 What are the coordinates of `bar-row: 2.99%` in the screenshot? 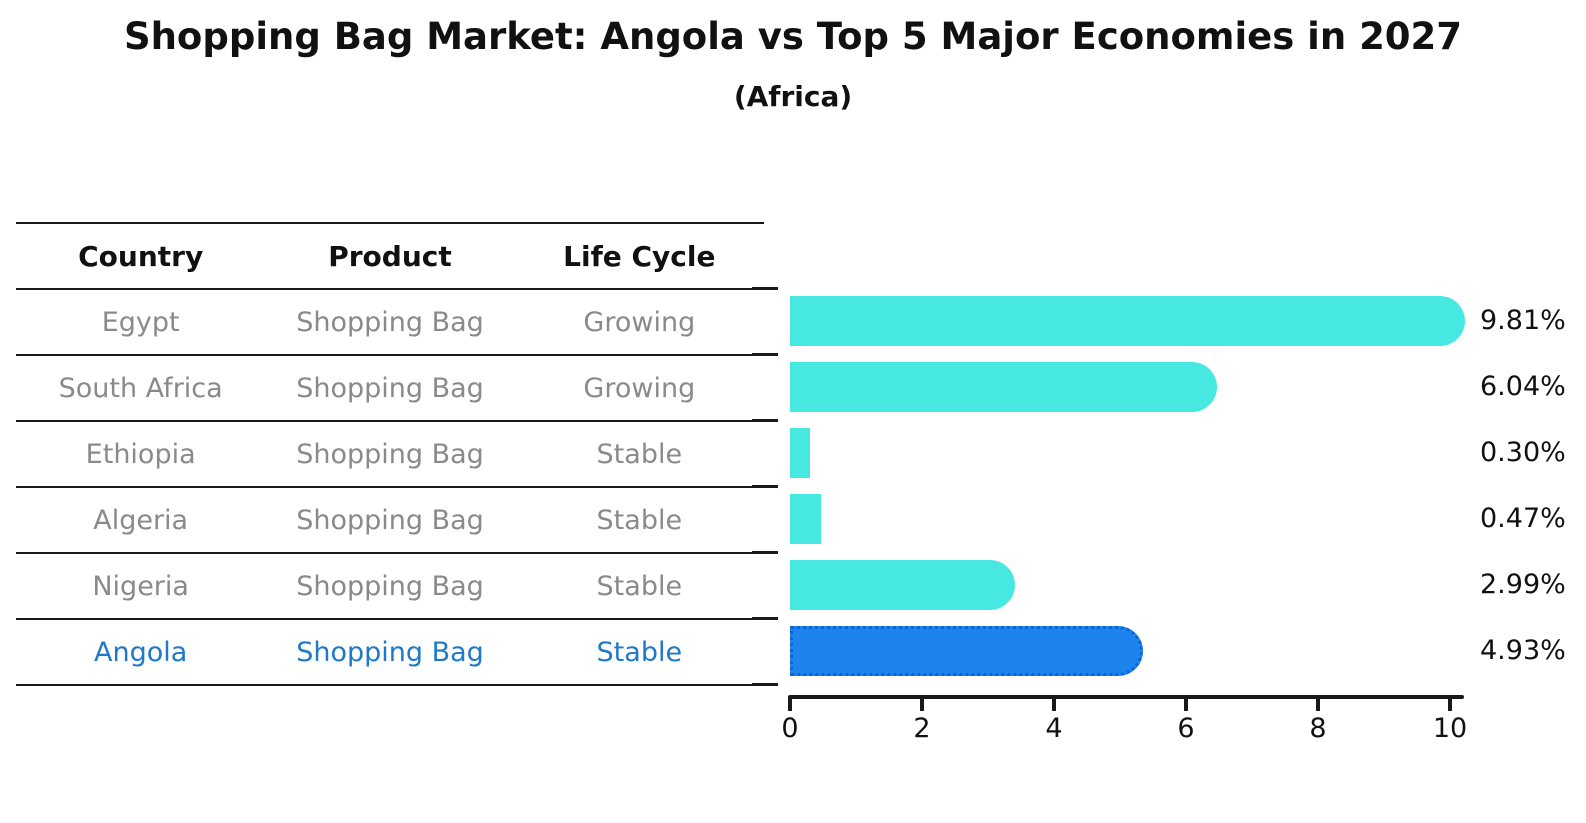 It's located at (1188, 585).